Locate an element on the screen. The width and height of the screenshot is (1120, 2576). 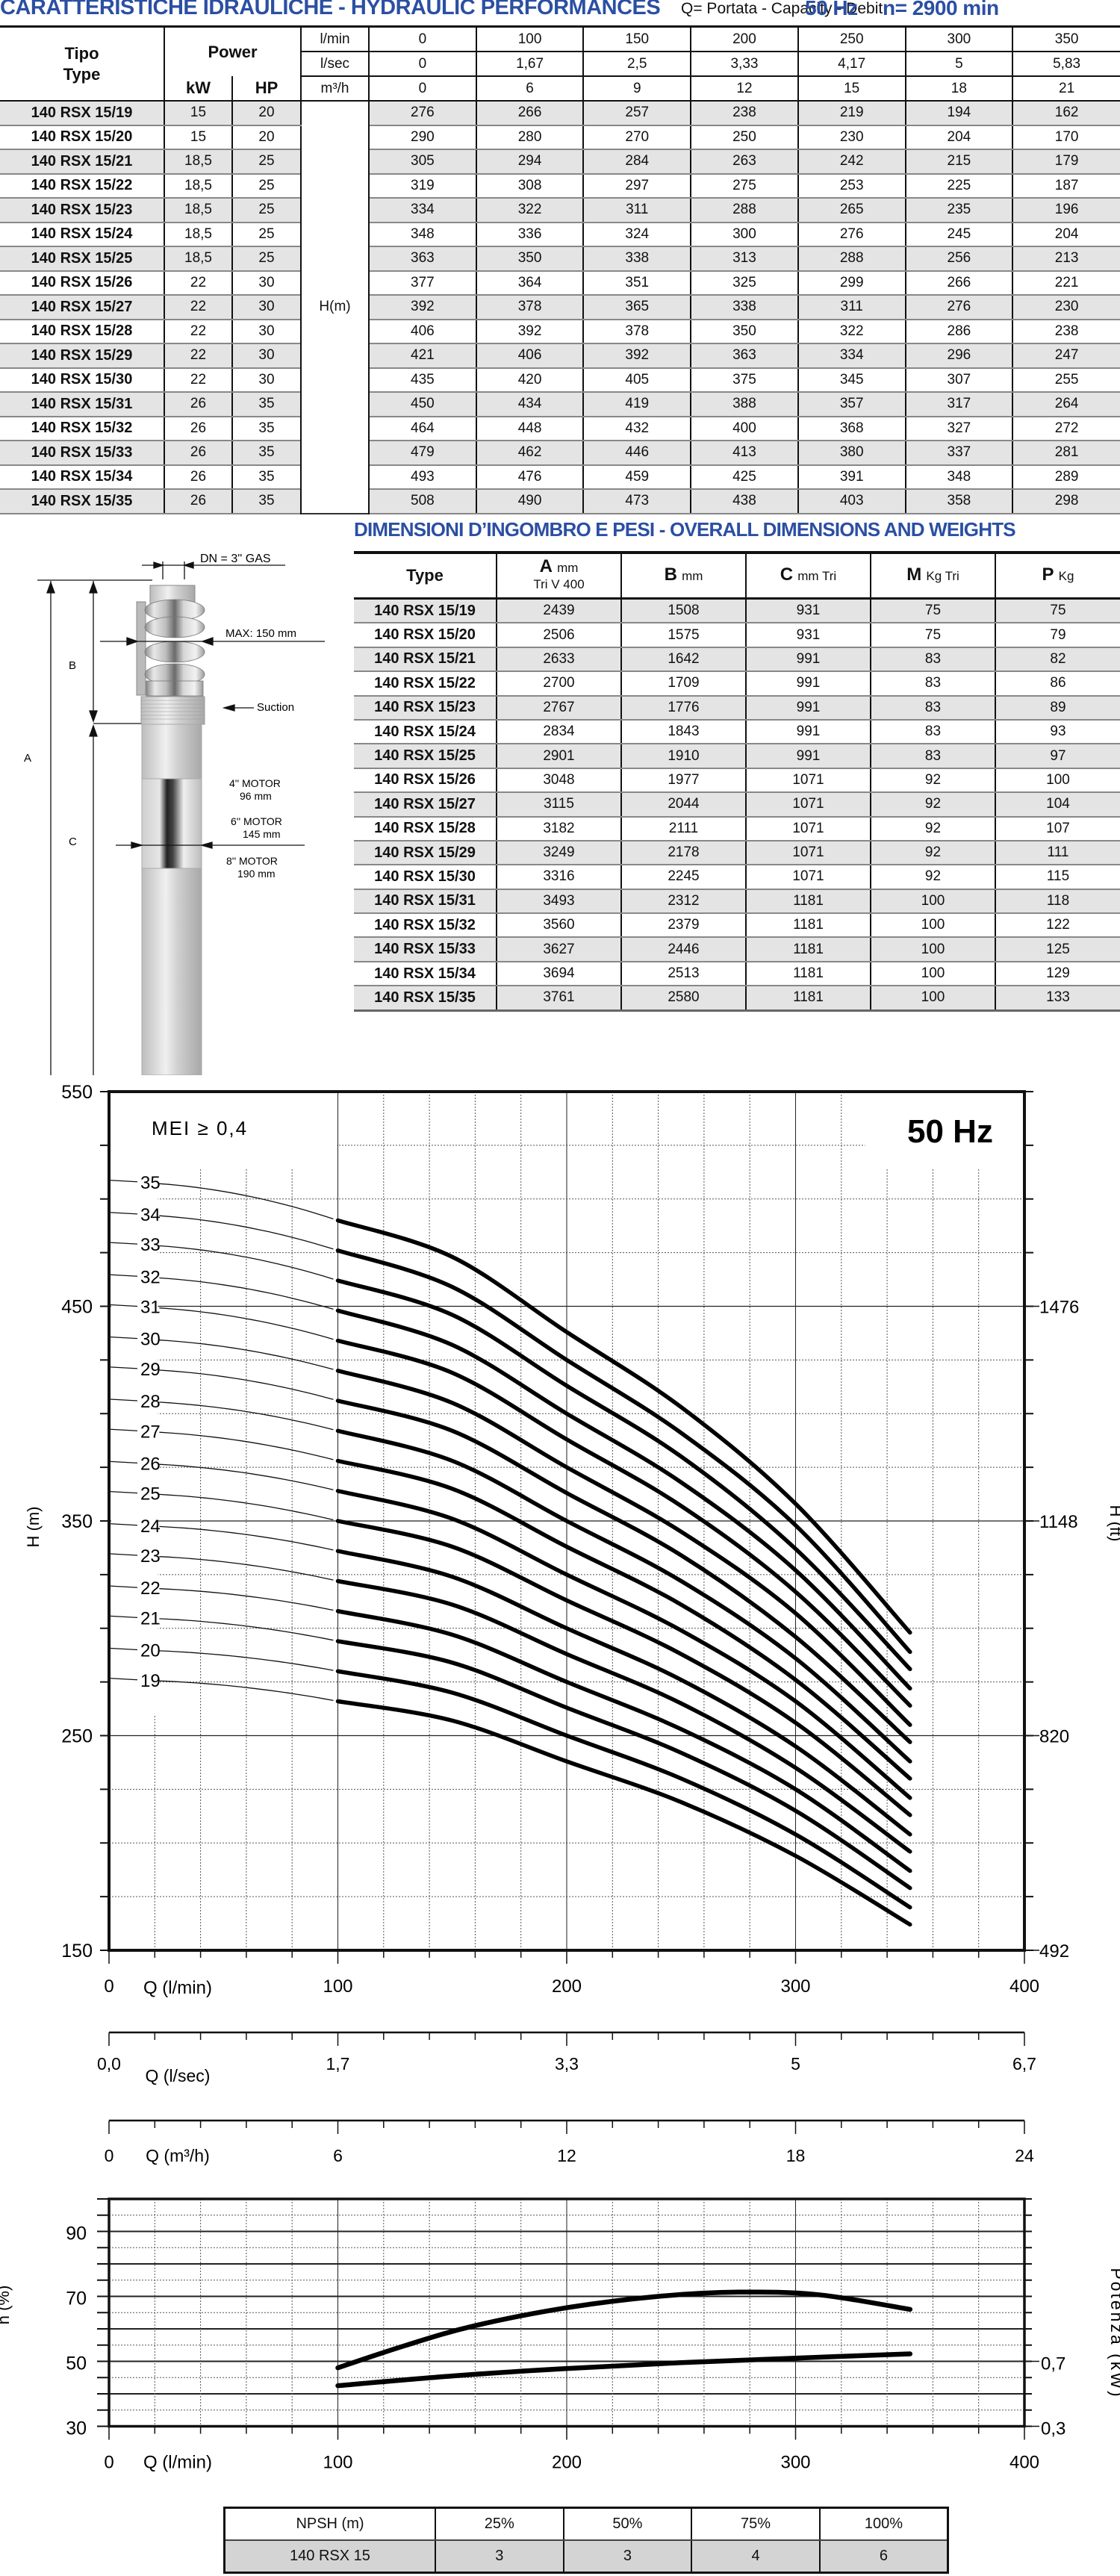
flow-value: 3,33 is located at coordinates (744, 64).